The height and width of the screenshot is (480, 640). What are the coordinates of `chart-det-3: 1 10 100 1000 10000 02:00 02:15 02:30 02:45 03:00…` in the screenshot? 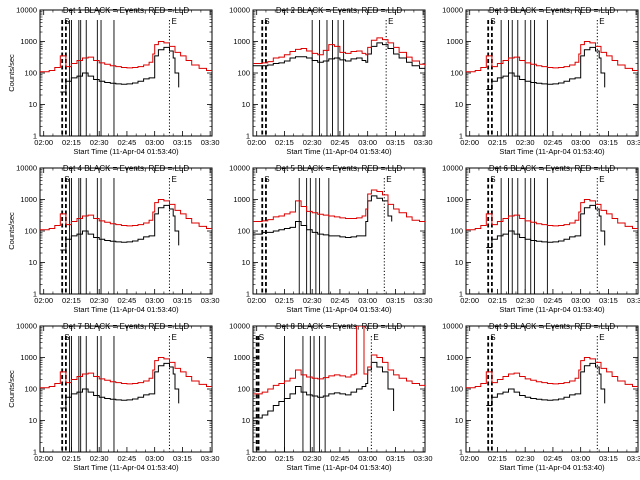 It's located at (541, 81).